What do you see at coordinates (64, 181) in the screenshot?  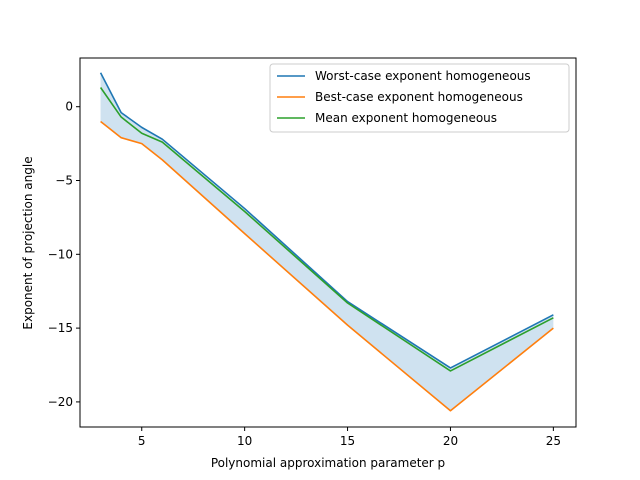 I see `y-tick-label: −5` at bounding box center [64, 181].